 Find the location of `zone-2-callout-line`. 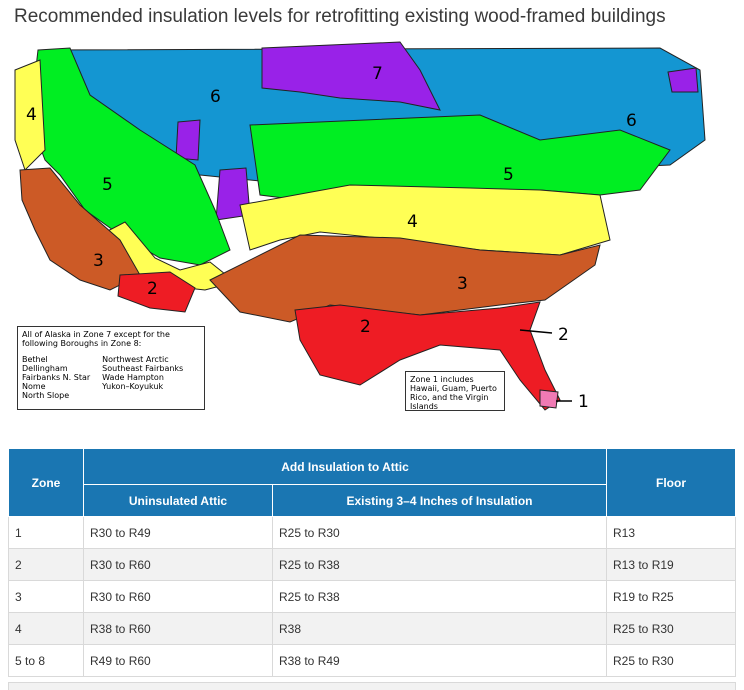

zone-2-callout-line is located at coordinates (536, 331).